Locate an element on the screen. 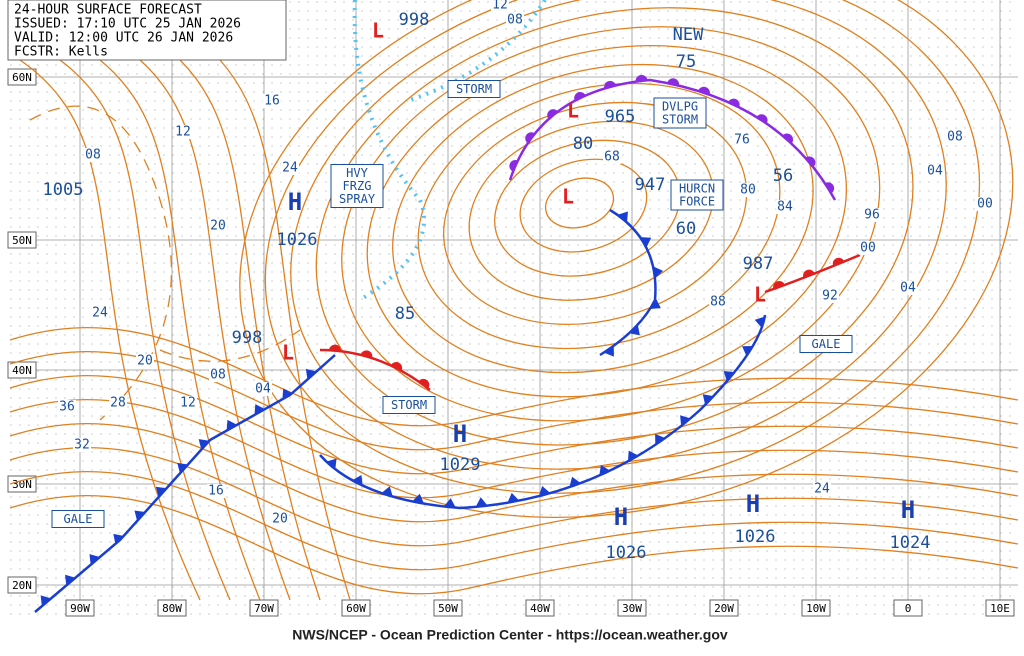  pressure-label: 80 is located at coordinates (583, 144).